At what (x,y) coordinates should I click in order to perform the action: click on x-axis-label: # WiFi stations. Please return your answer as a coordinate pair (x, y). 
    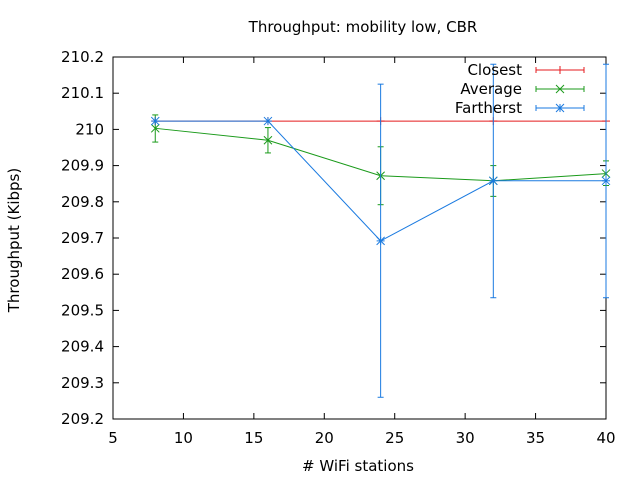
    Looking at the image, I should click on (358, 466).